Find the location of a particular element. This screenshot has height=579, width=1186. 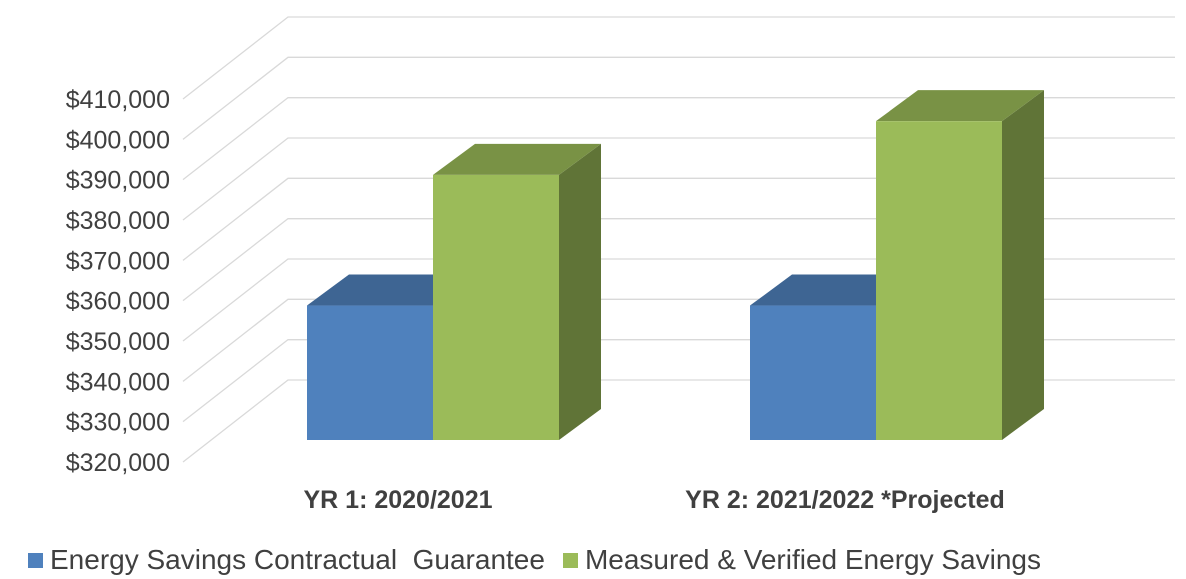

x-category-label: YR 1: 2020/2021 is located at coordinates (397, 500).